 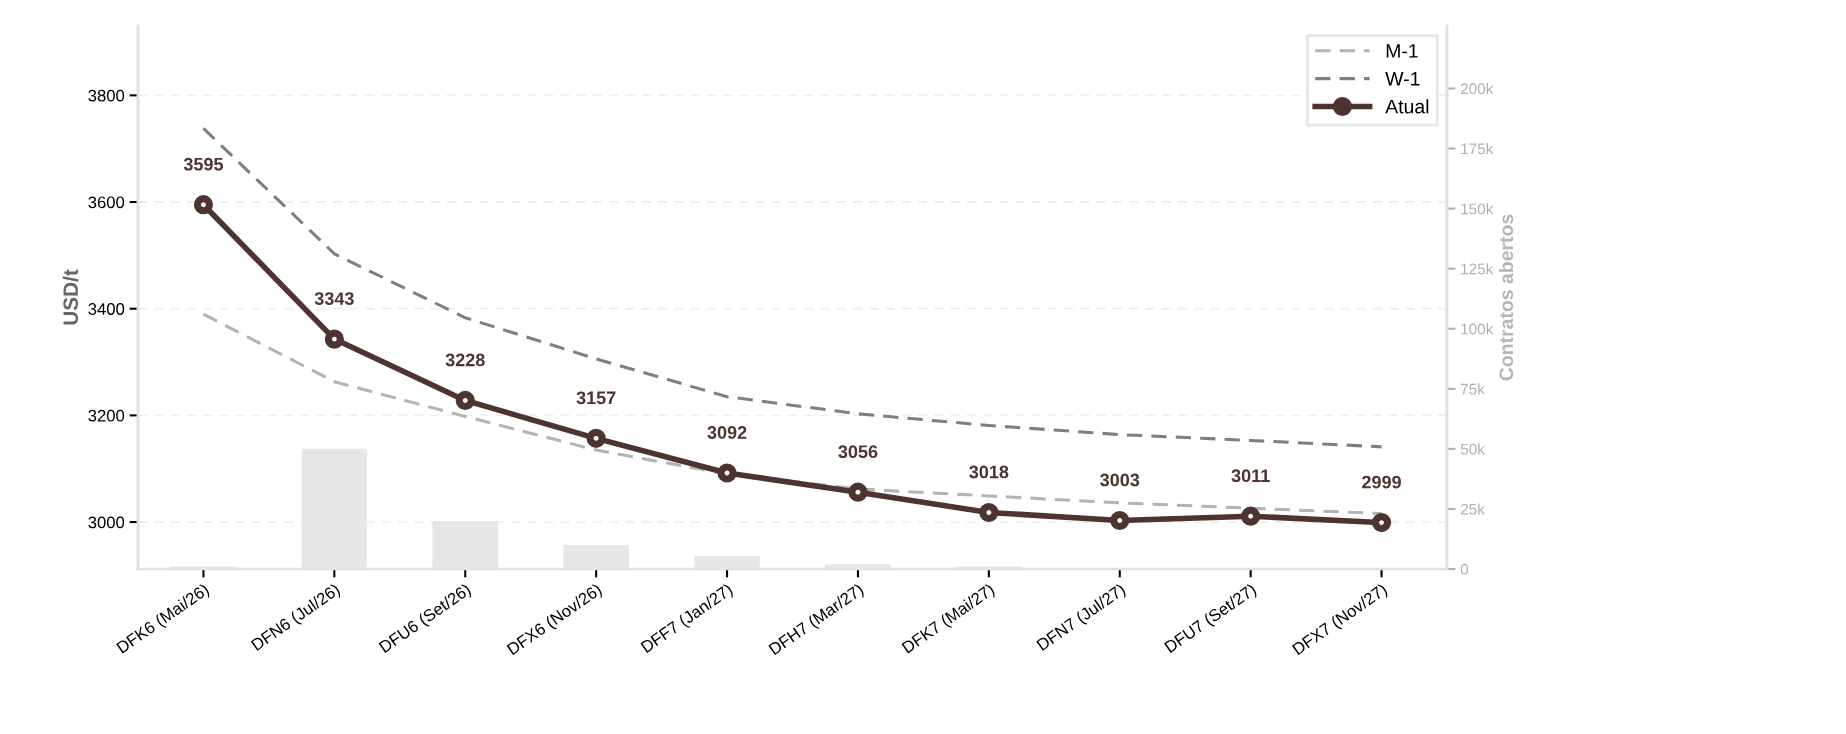 I want to click on y2-tick-label: 125k, so click(x=1477, y=269).